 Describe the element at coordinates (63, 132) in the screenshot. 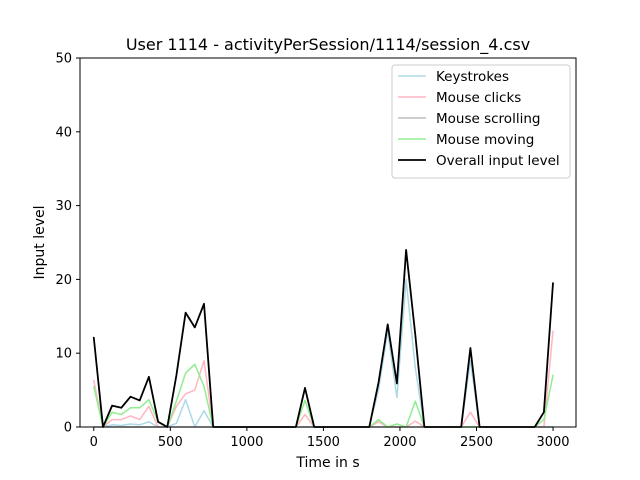

I see `y-tick-label: 40` at that location.